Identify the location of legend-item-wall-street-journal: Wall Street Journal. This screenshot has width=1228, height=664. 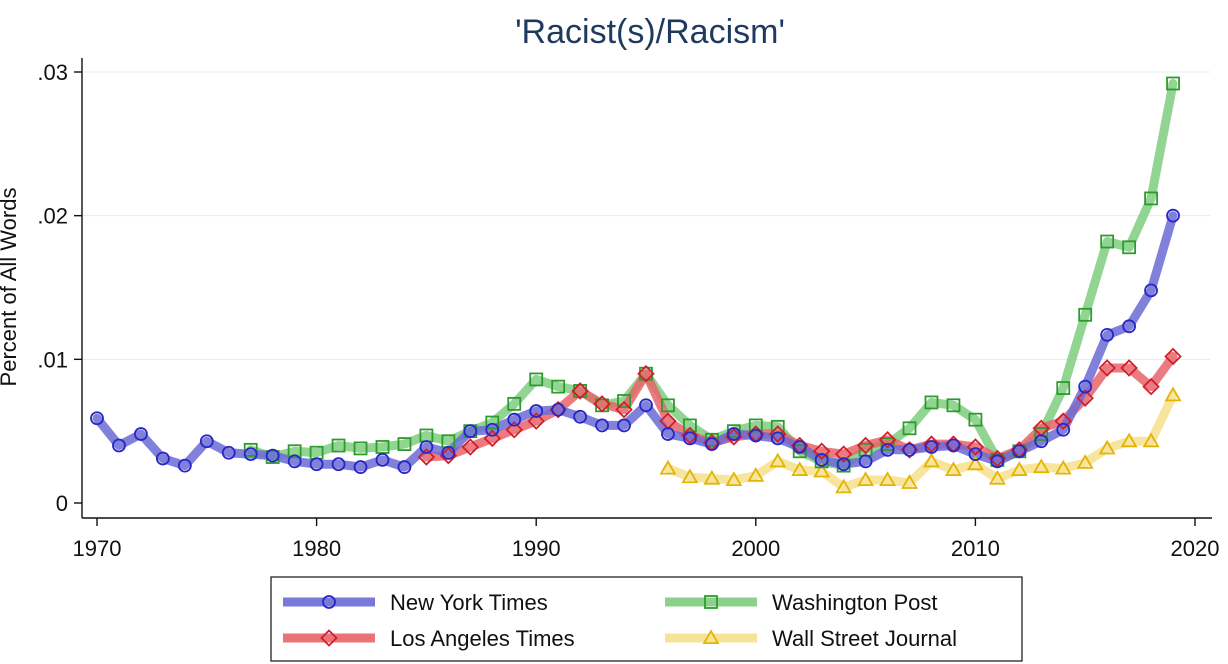
(811, 638).